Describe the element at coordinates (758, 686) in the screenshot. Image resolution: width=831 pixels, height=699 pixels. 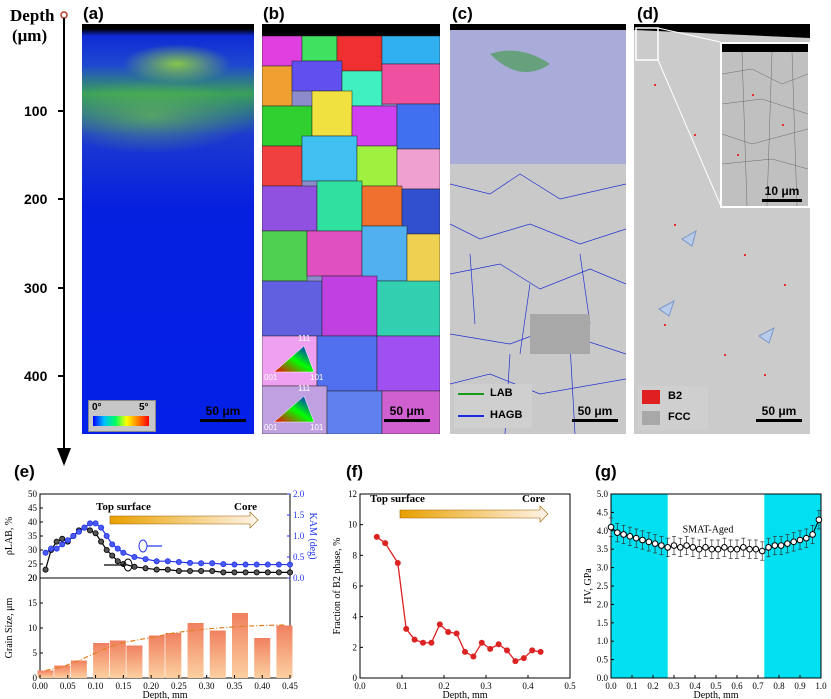
I see `g-xtick-label: 0.7` at that location.